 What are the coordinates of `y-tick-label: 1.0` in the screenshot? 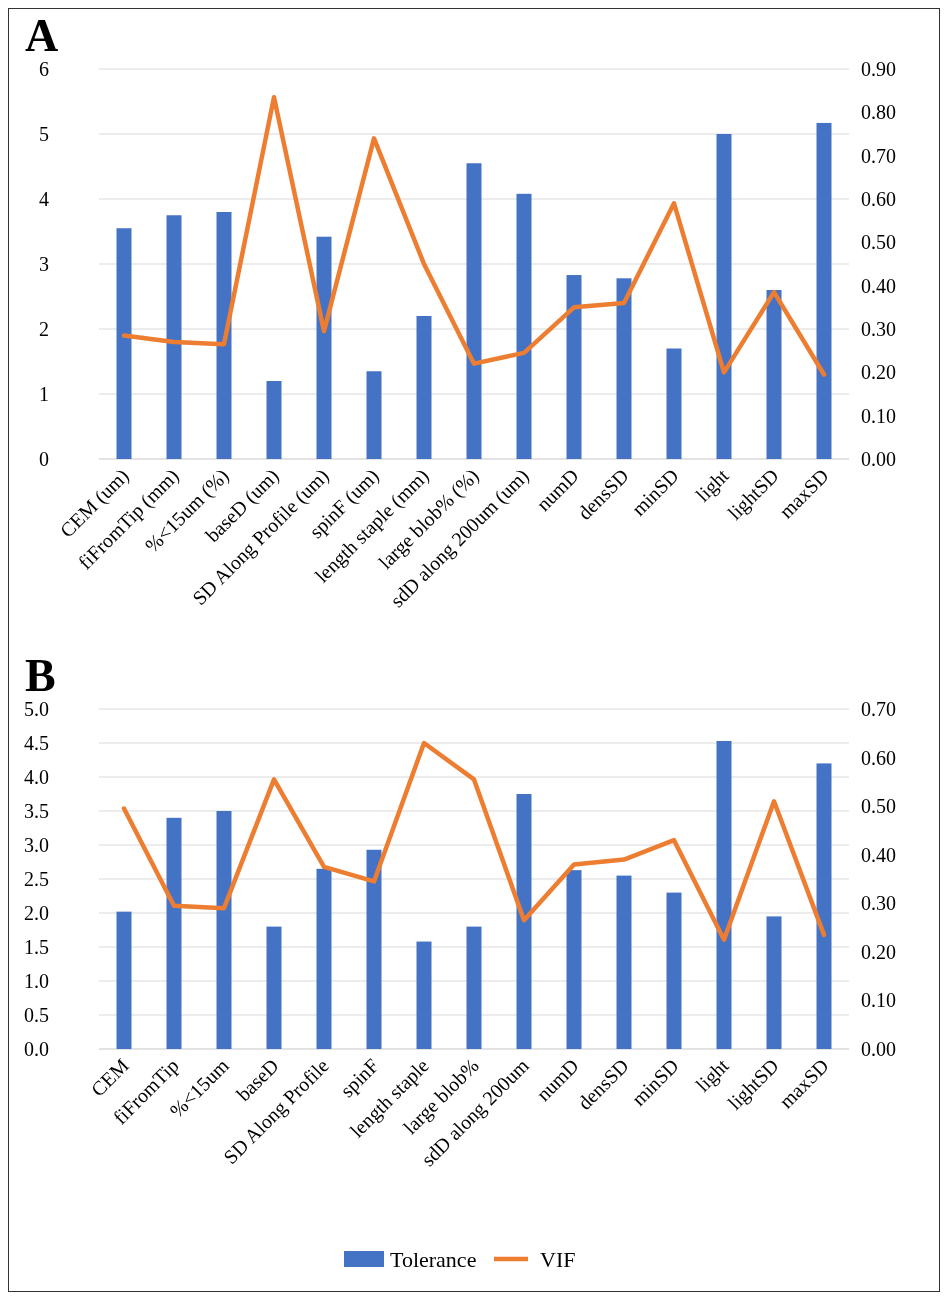 It's located at (36, 981).